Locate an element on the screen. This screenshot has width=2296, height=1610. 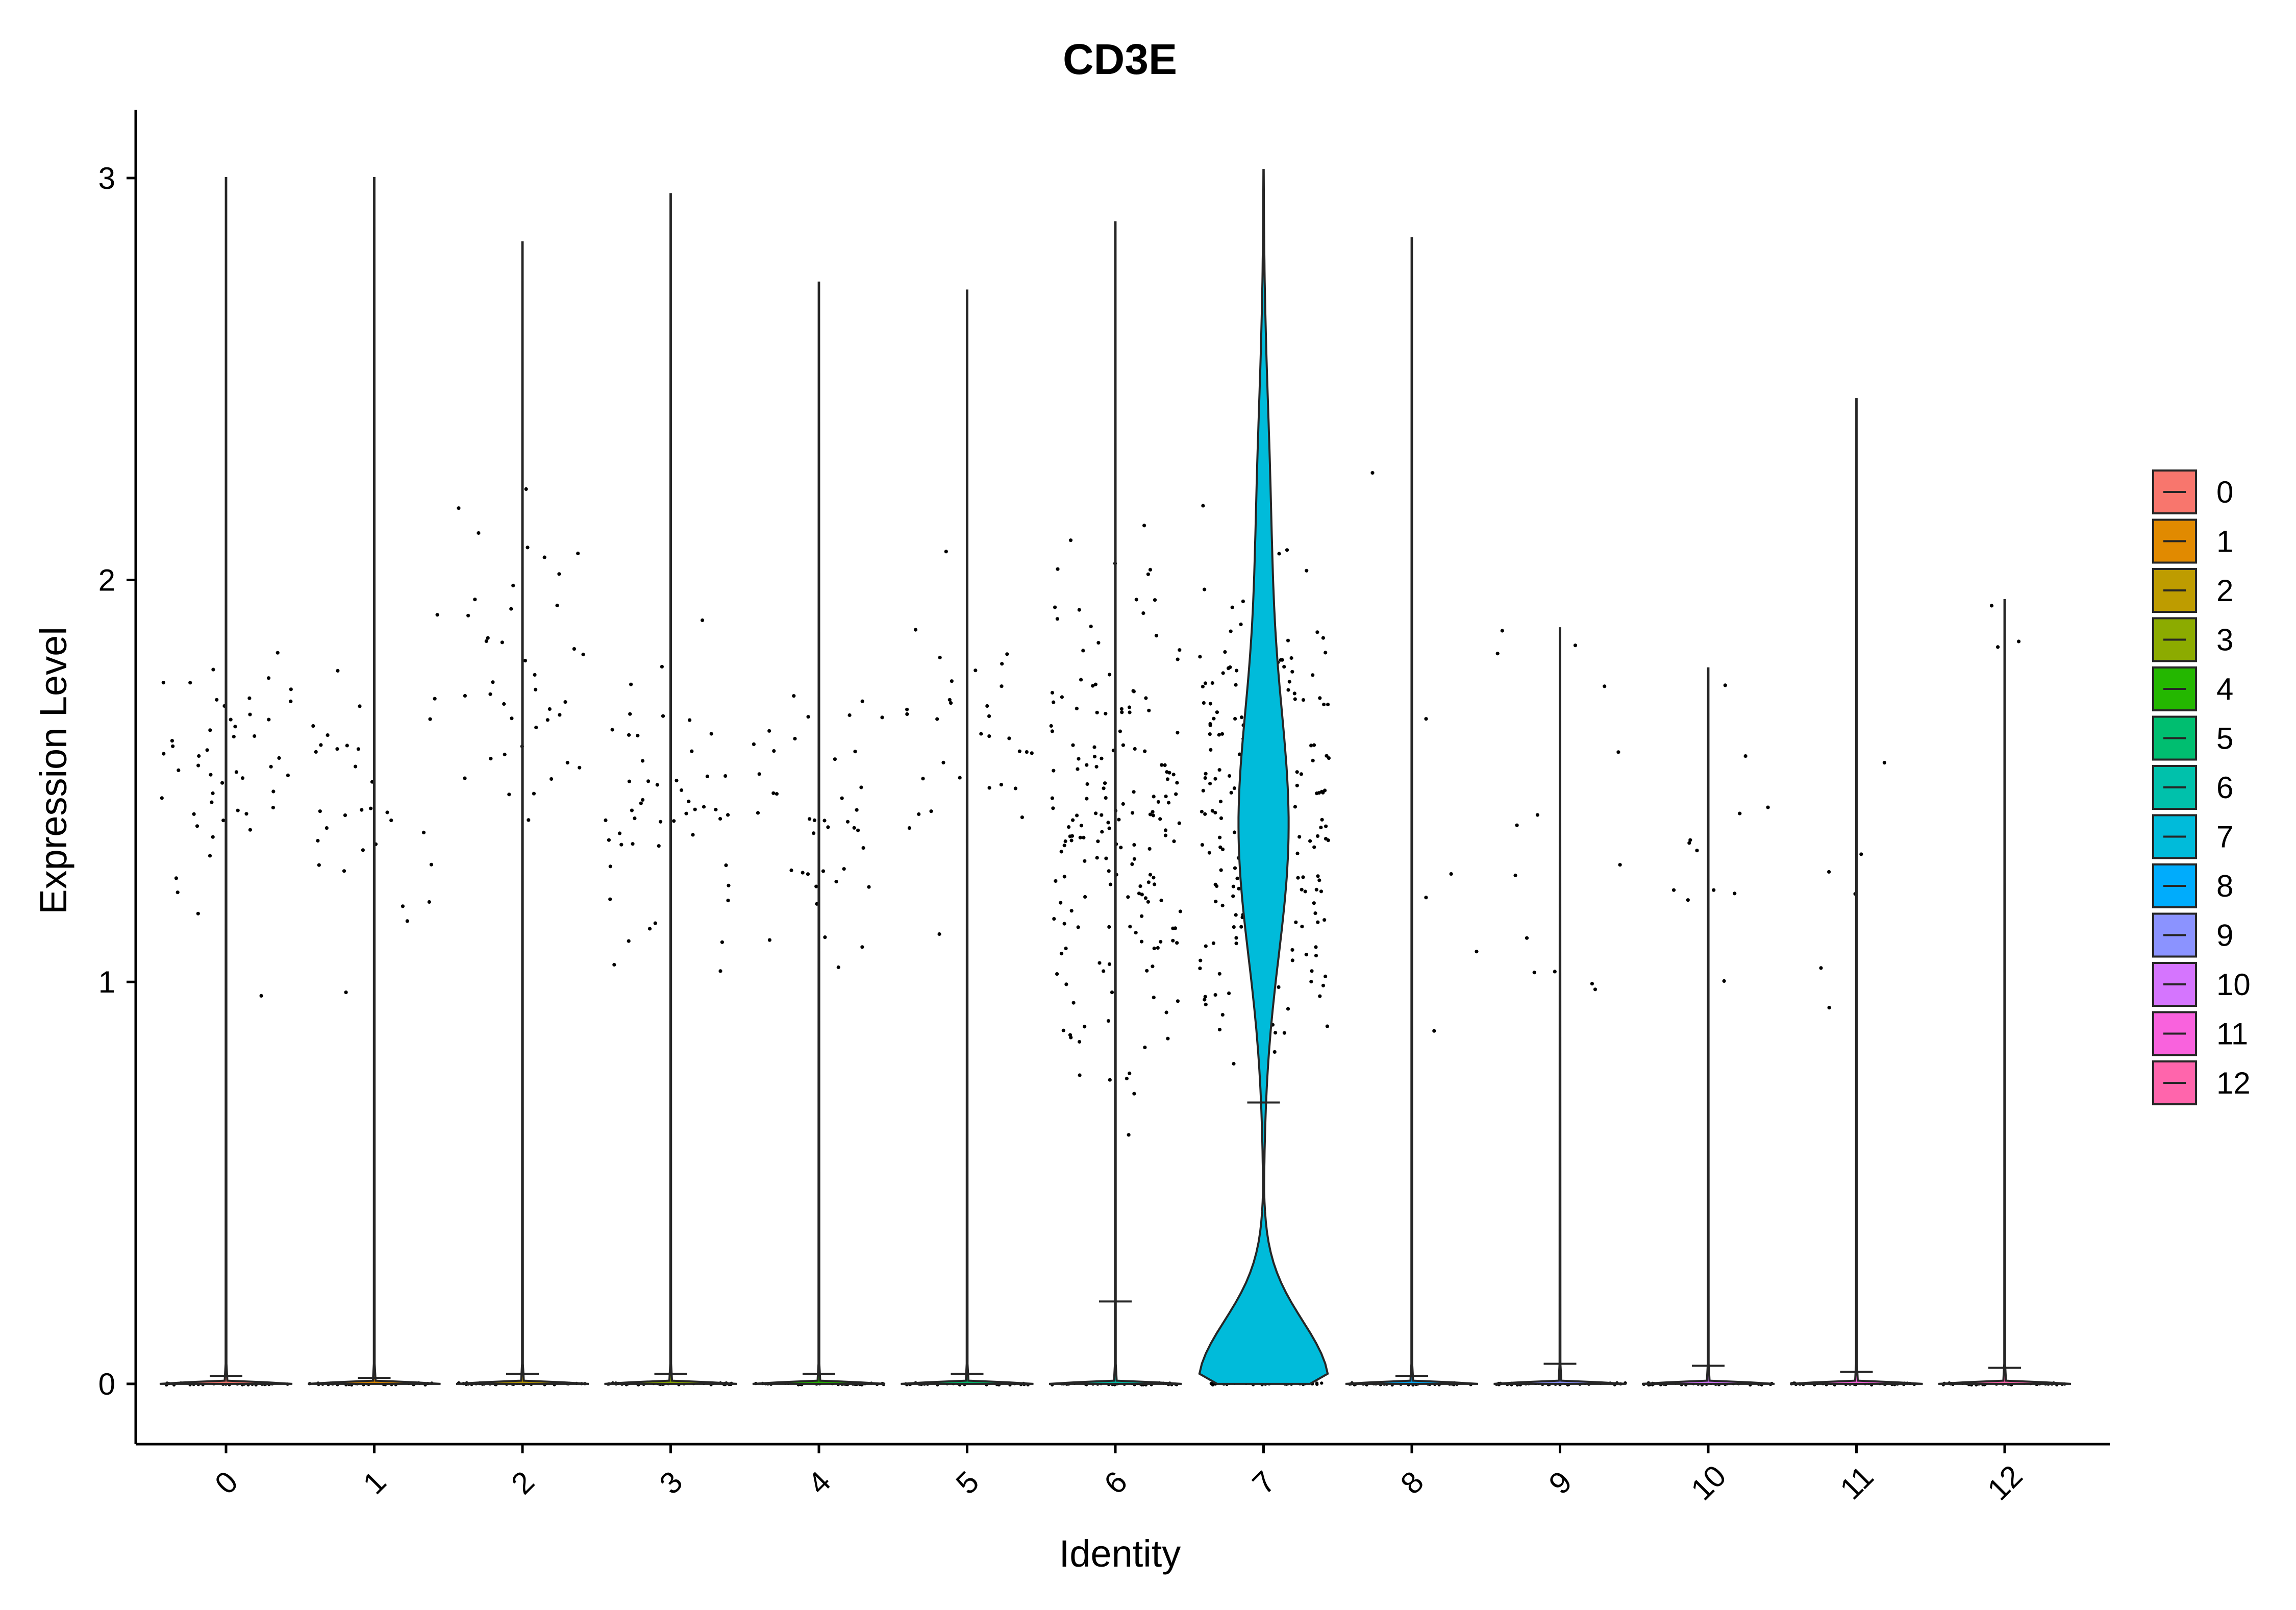
x-tick-label-11: 11 is located at coordinates (1856, 1483).